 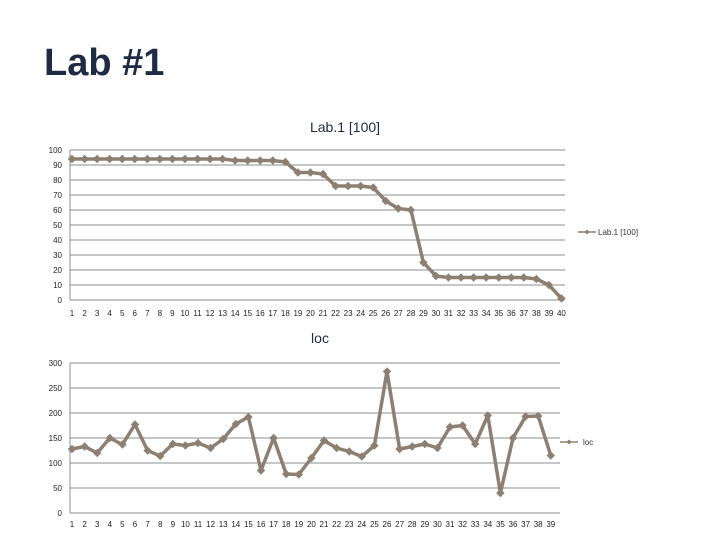 What do you see at coordinates (60, 300) in the screenshot?
I see `chart1-y-tick-label: 0` at bounding box center [60, 300].